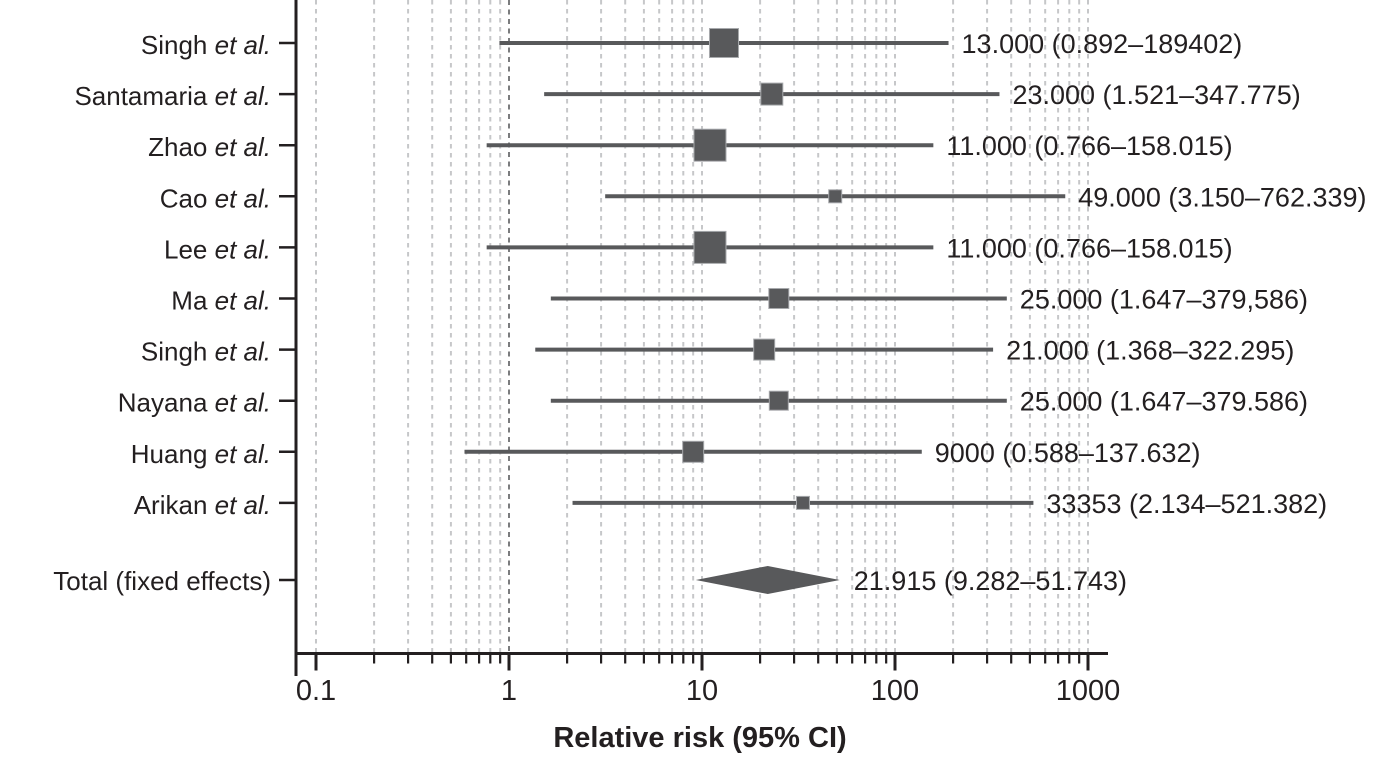 The width and height of the screenshot is (1397, 758). I want to click on study-label: Santamaria et al., so click(172, 96).